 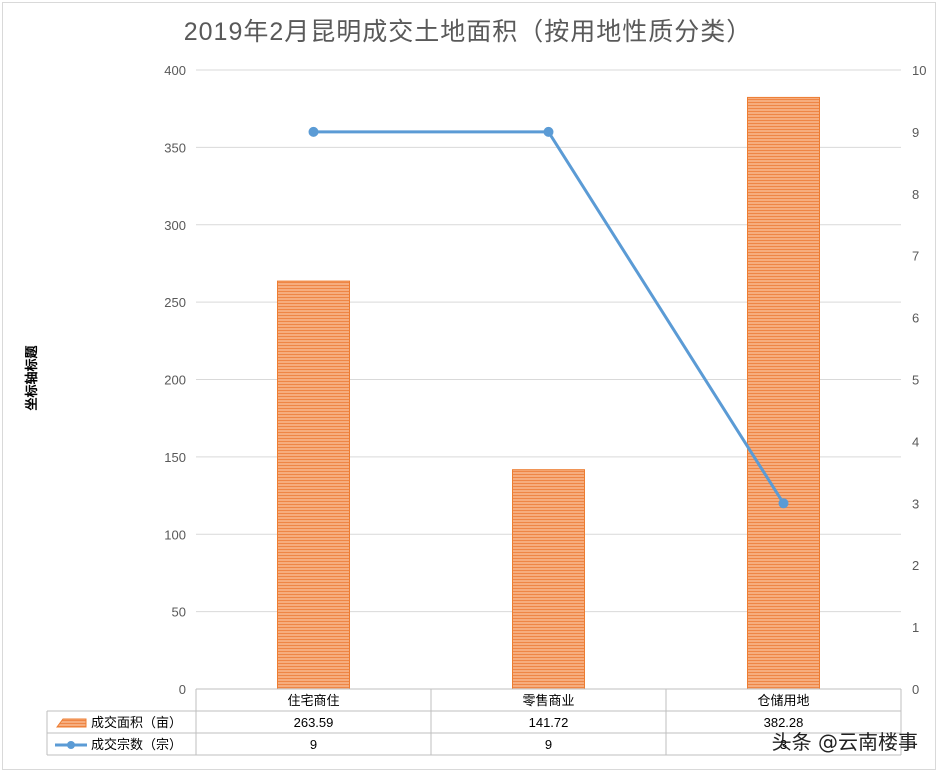 I want to click on right-tick-label: 3, so click(x=915, y=503).